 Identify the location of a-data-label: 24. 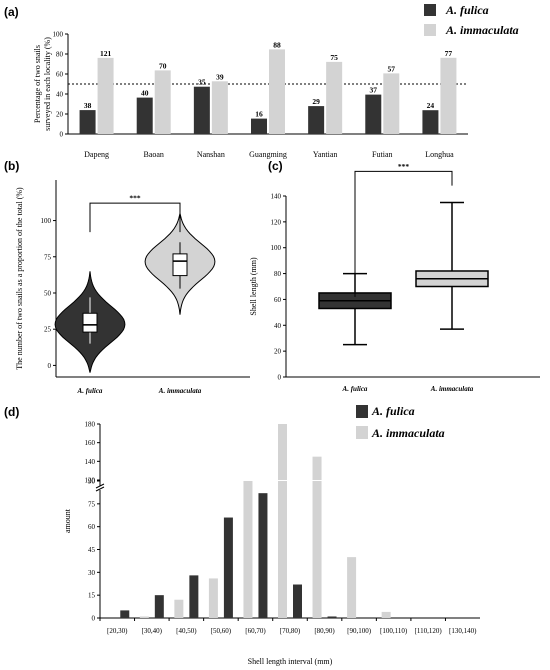
(431, 105).